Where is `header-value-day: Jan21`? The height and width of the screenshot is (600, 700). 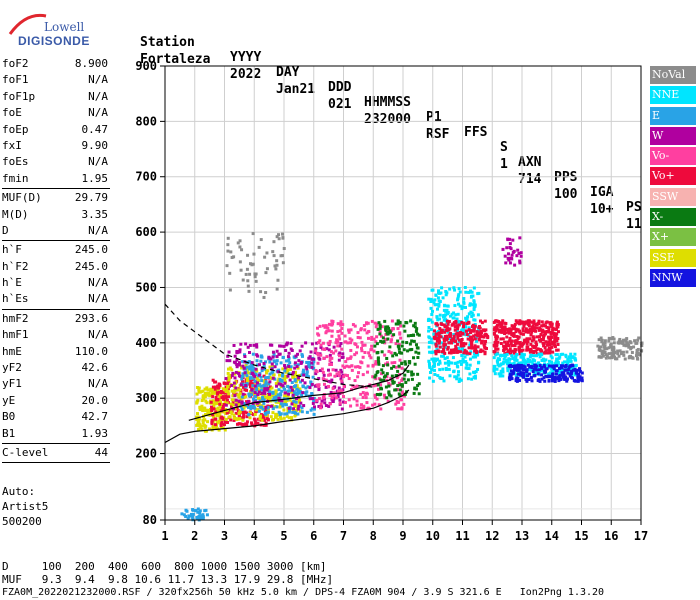
header-value-day: Jan21 is located at coordinates (296, 89).